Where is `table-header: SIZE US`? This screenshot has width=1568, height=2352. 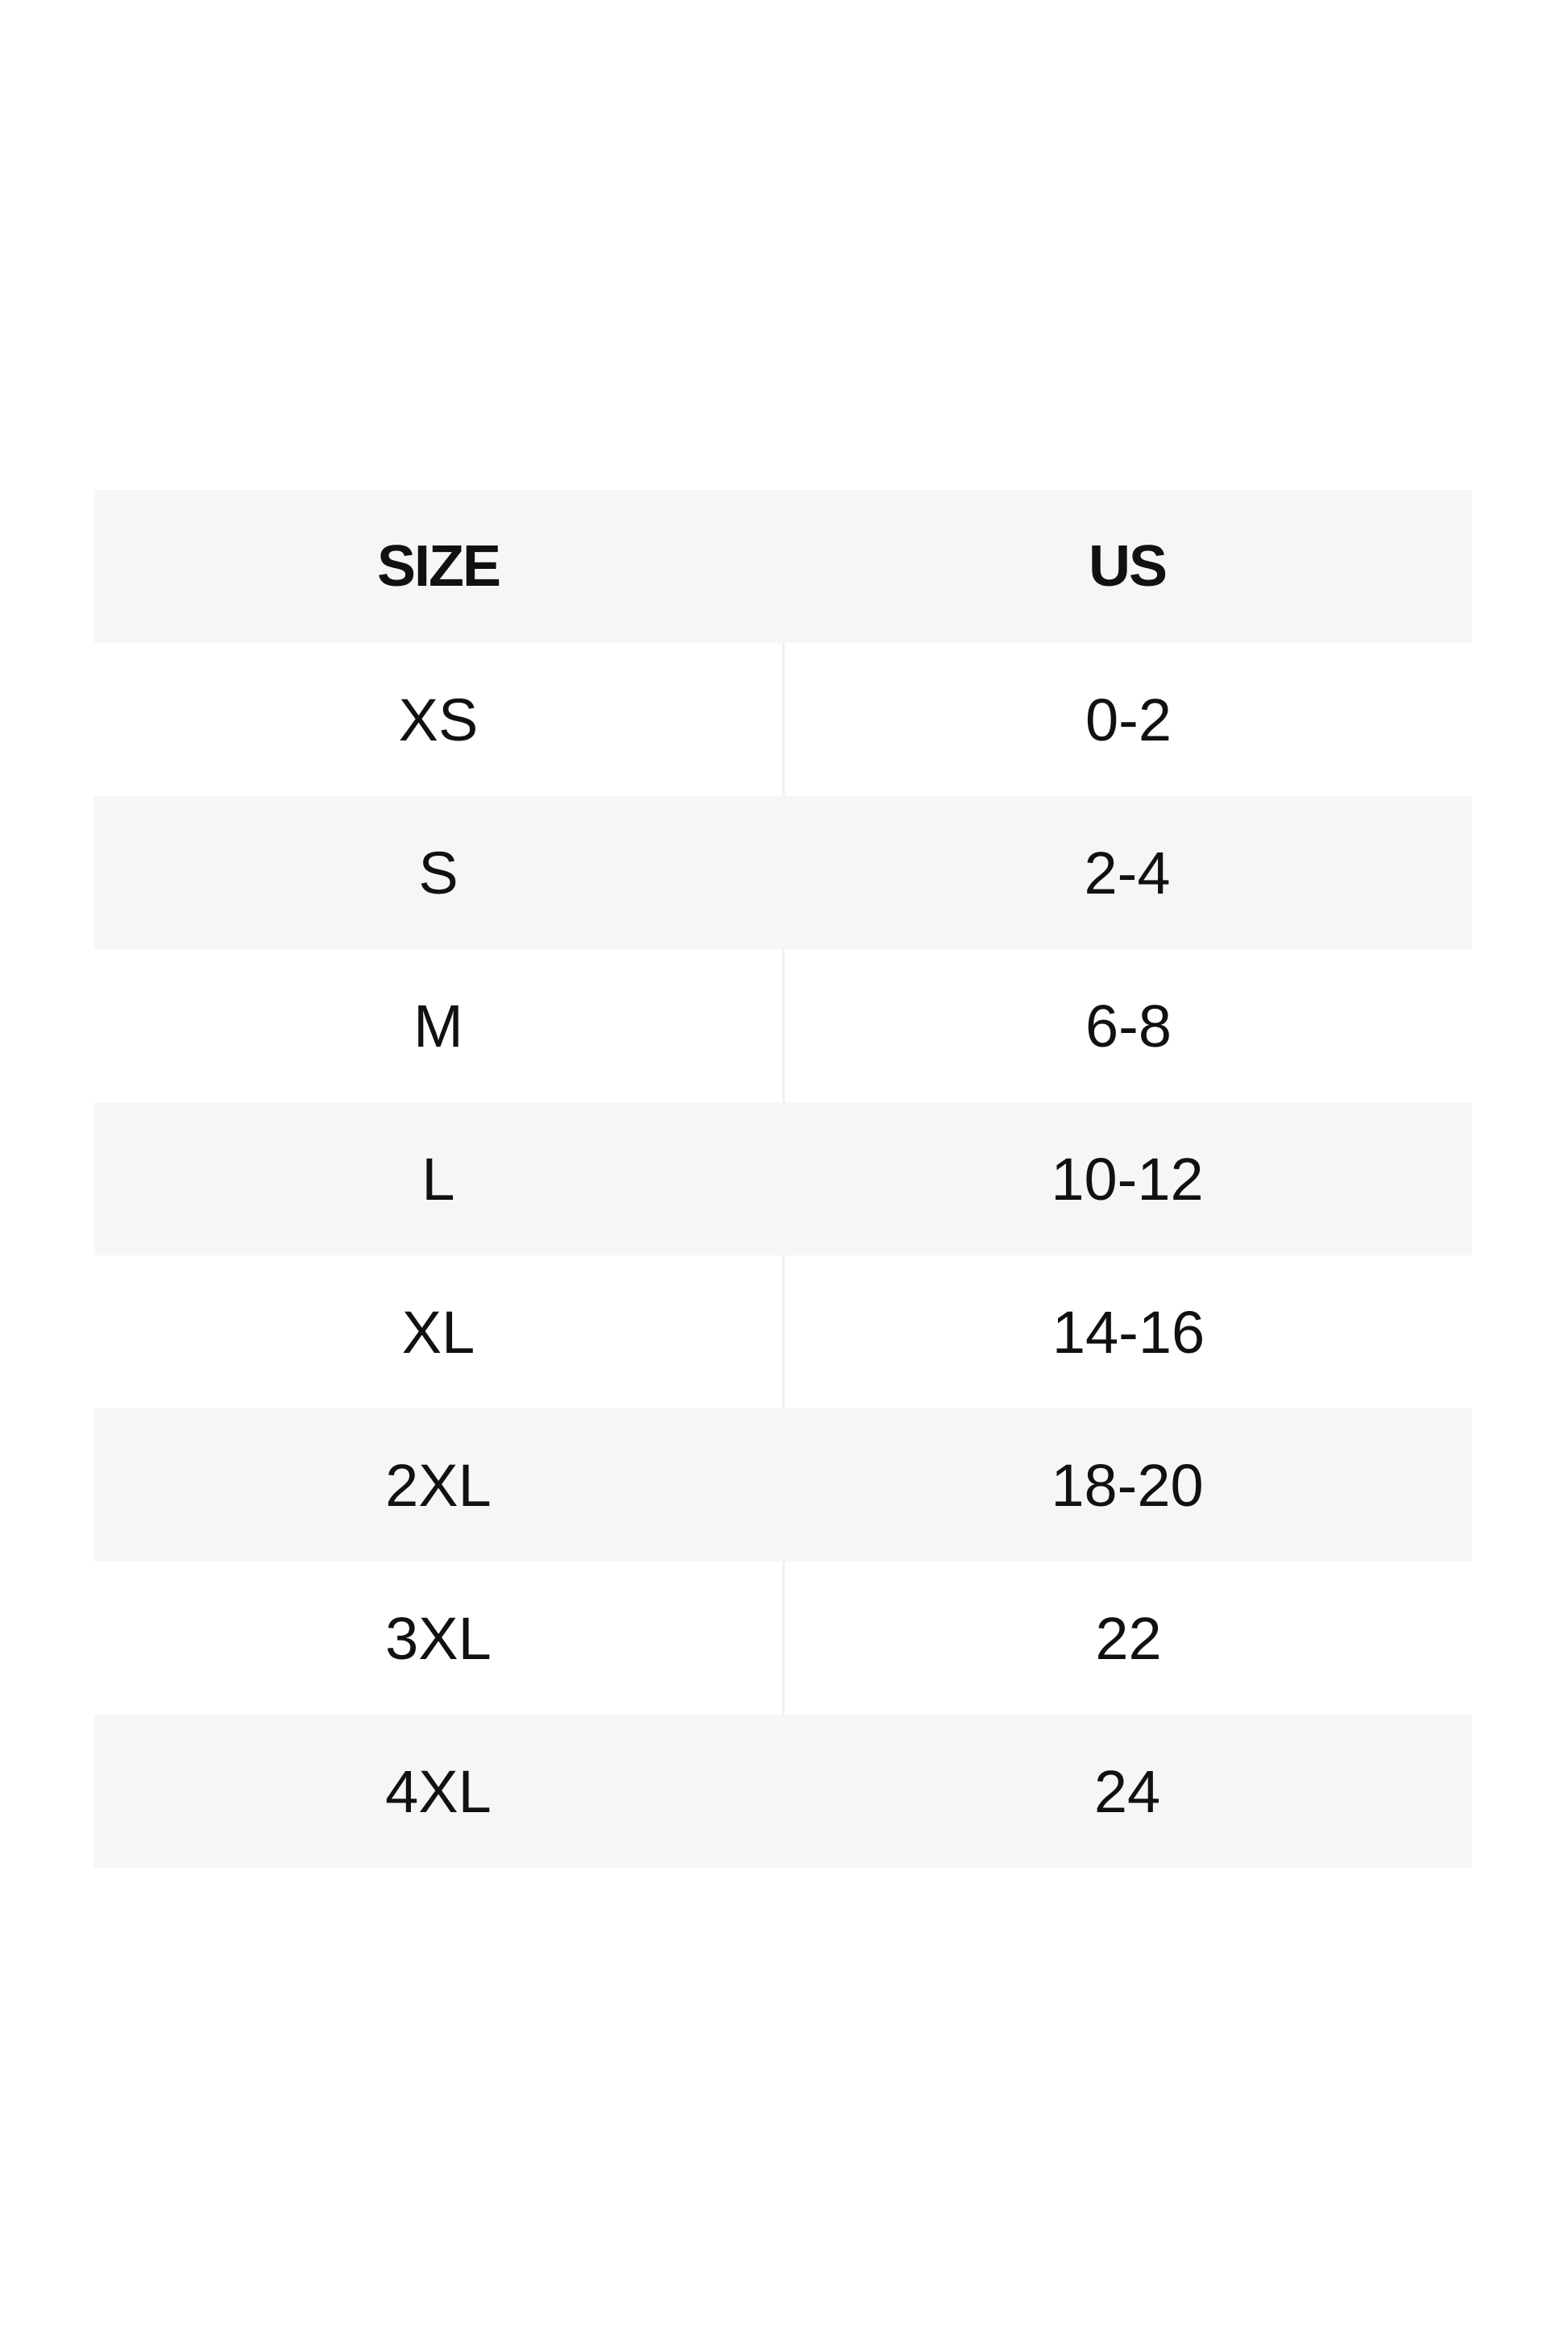 table-header: SIZE US is located at coordinates (783, 566).